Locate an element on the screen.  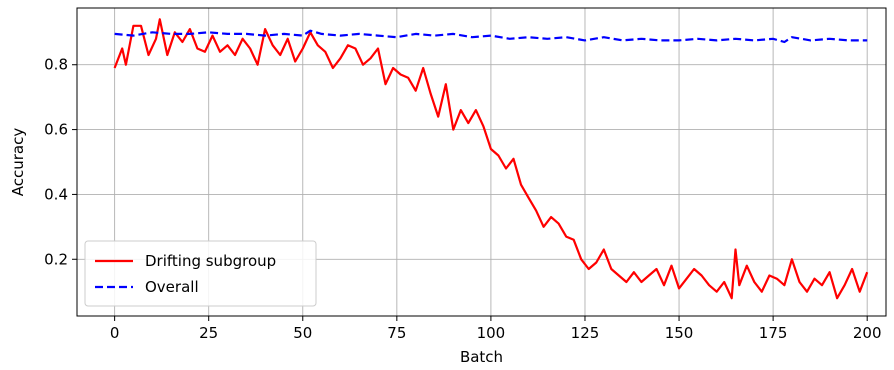
legend-box is located at coordinates (200, 273).